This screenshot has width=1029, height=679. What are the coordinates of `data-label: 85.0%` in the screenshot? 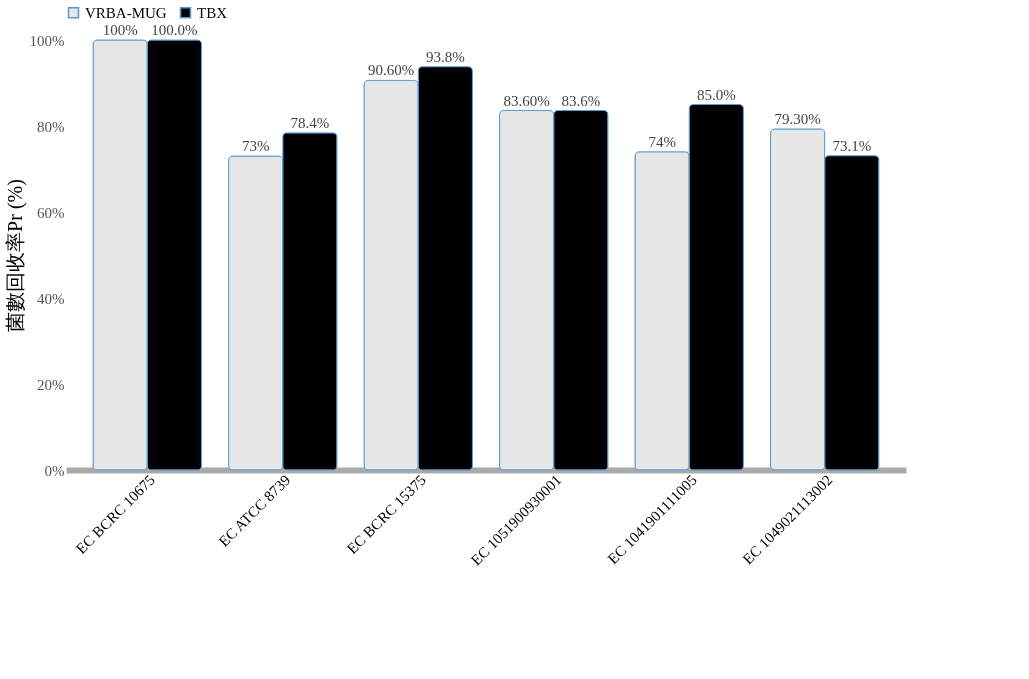 It's located at (716, 94).